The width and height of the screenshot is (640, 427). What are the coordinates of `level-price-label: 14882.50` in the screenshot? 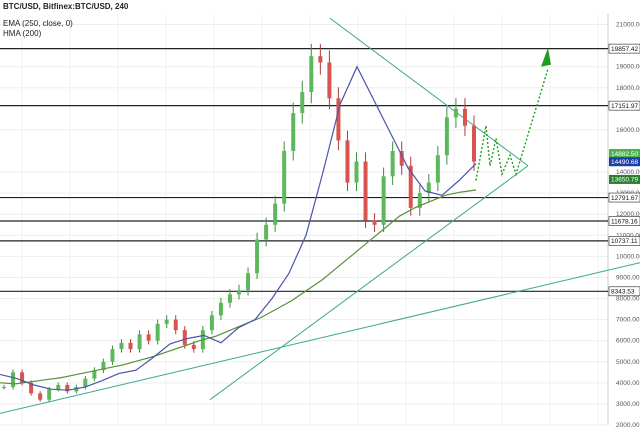 It's located at (624, 154).